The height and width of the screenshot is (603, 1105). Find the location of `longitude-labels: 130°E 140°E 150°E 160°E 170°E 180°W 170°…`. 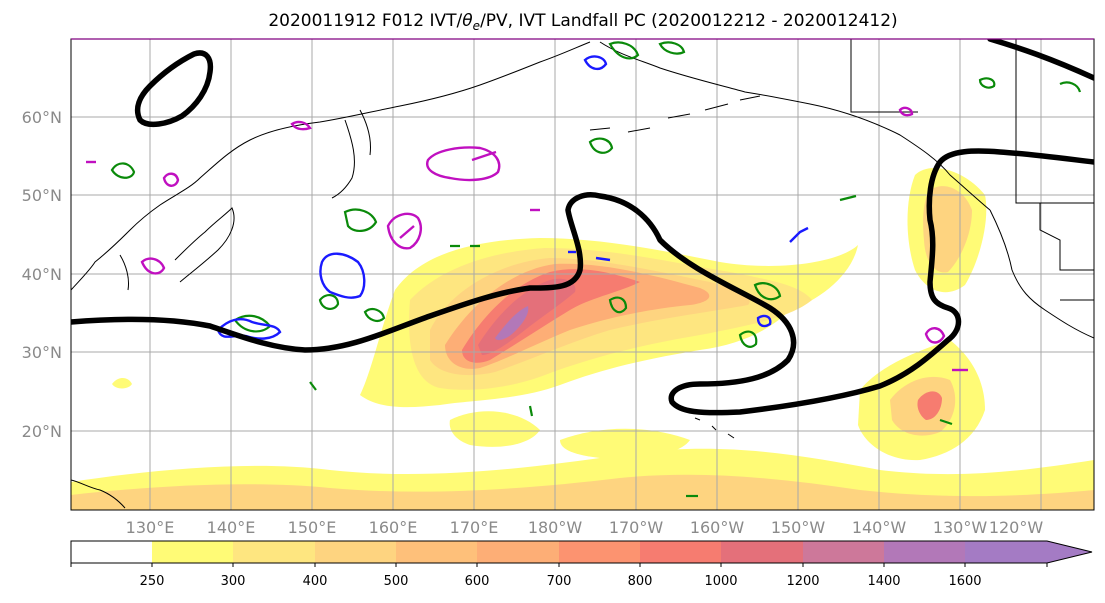

longitude-labels: 130°E 140°E 150°E 160°E 170°E 180°W 170°… is located at coordinates (585, 527).